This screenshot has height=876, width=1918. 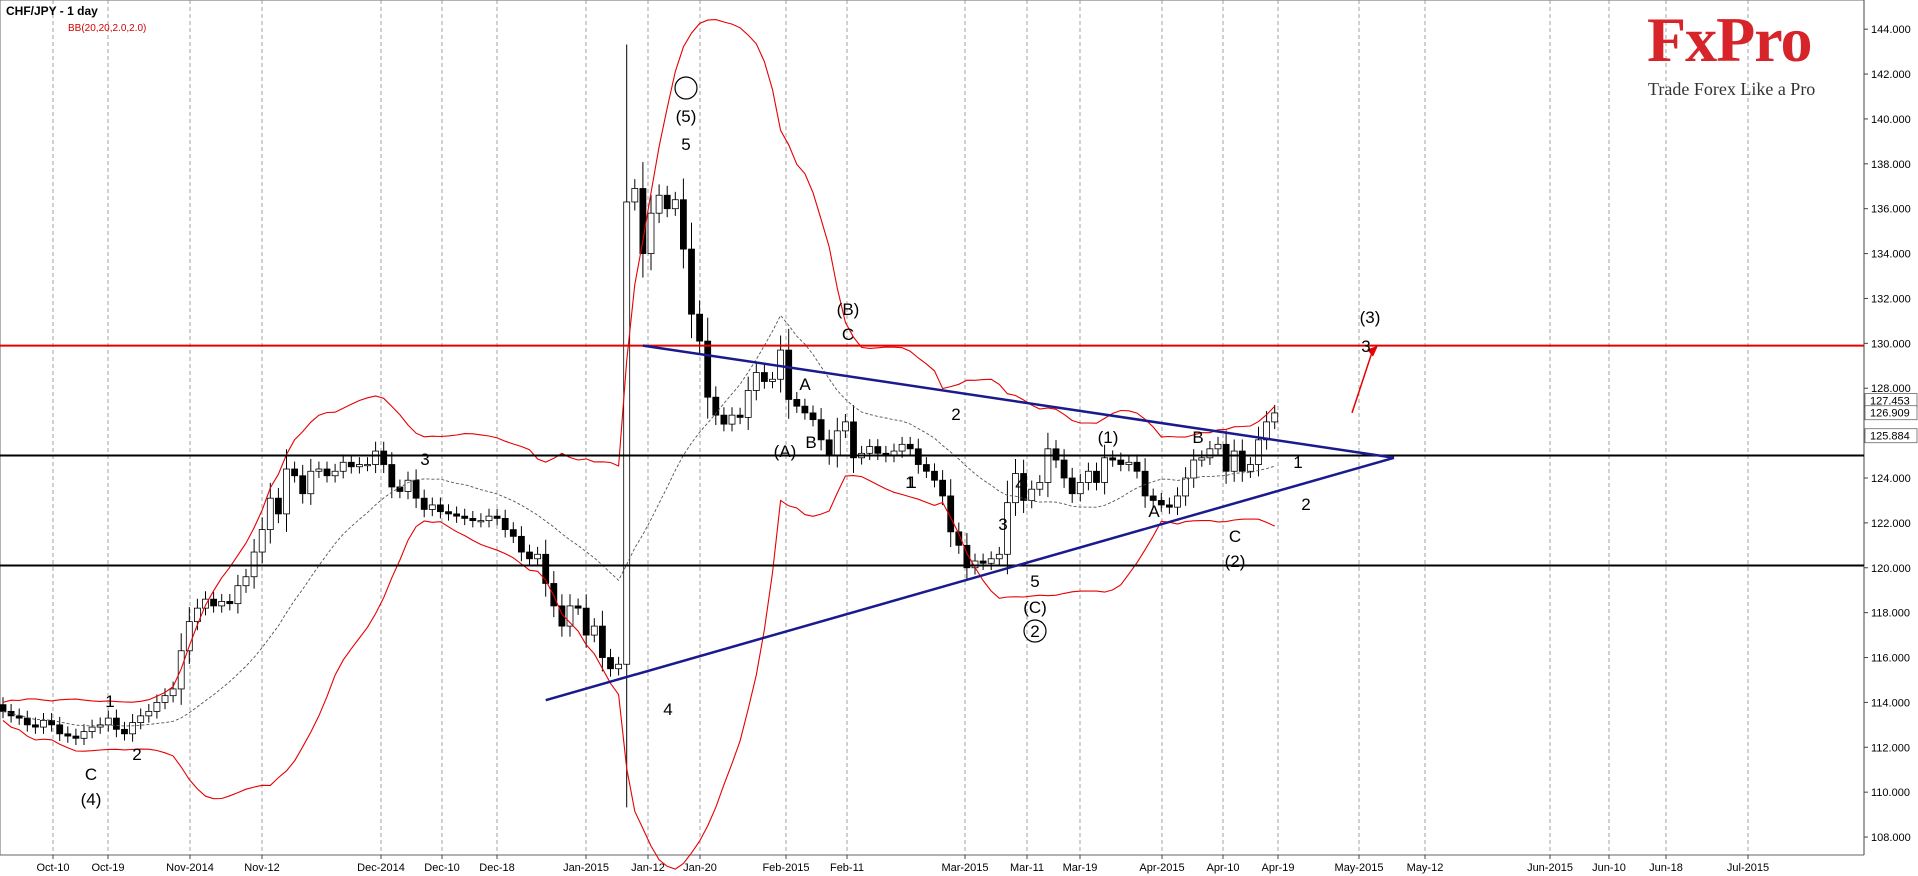 I want to click on y-tick-label: 112.000, so click(x=1890, y=748).